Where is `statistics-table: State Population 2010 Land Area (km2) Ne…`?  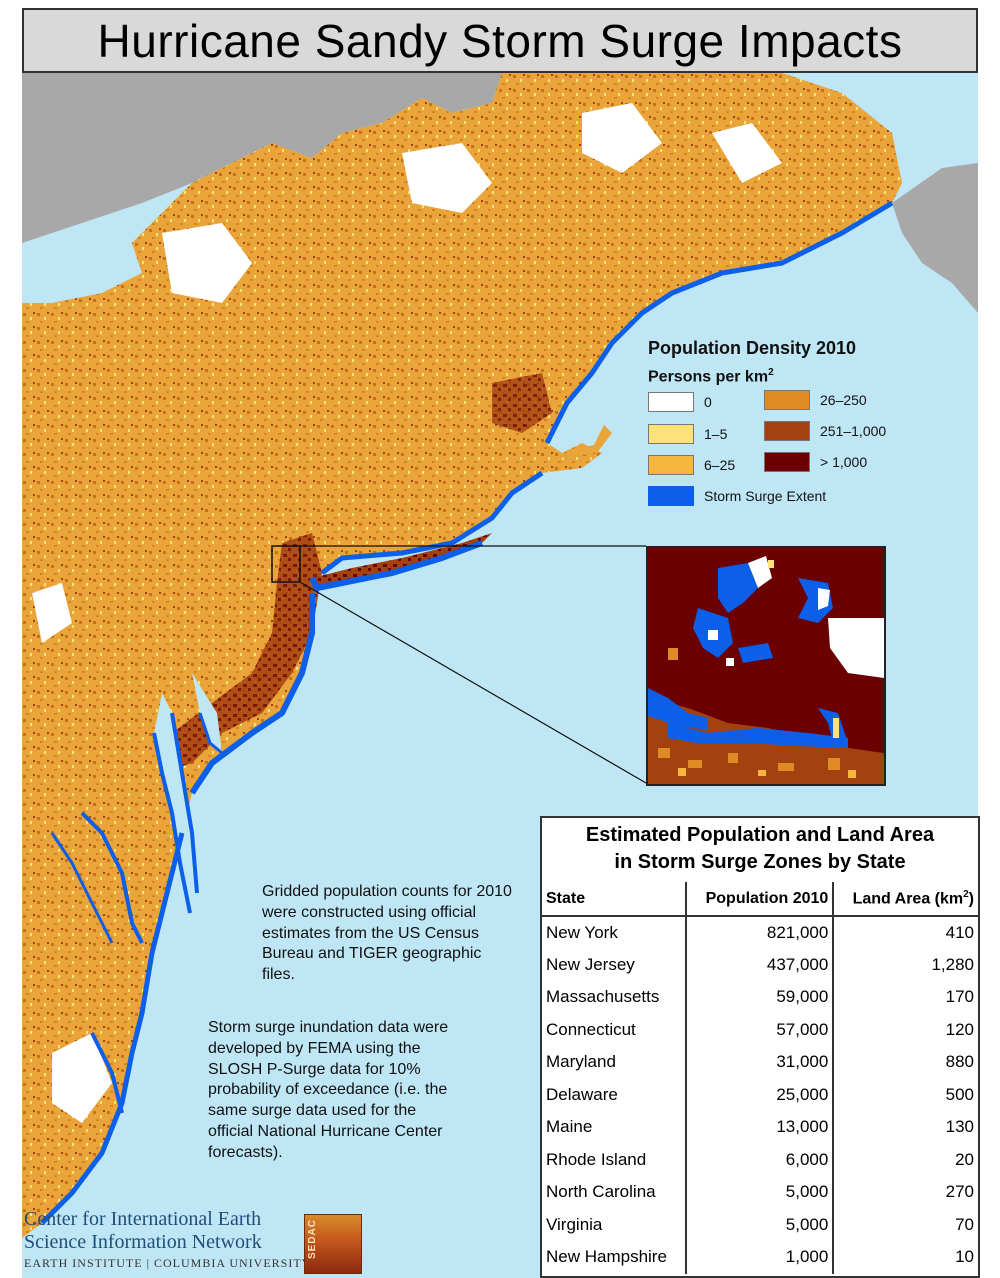
statistics-table: State Population 2010 Land Area (km2) Ne… is located at coordinates (760, 1078).